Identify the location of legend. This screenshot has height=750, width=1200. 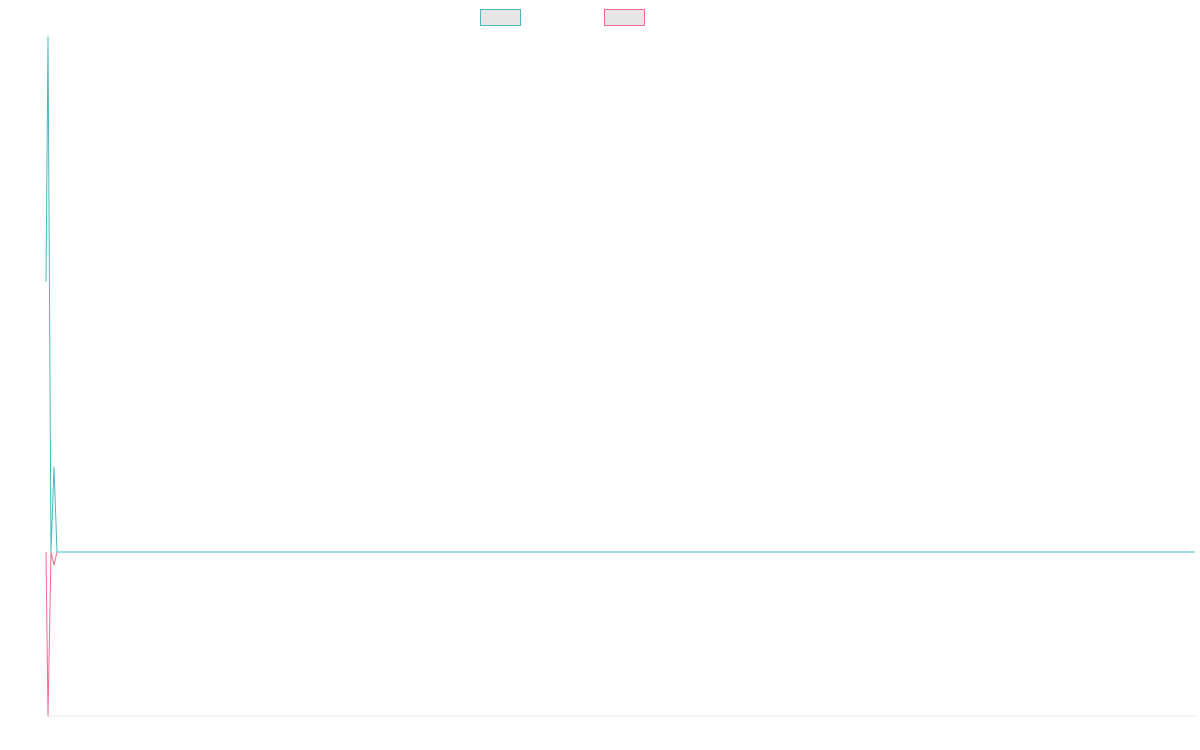
(562, 17).